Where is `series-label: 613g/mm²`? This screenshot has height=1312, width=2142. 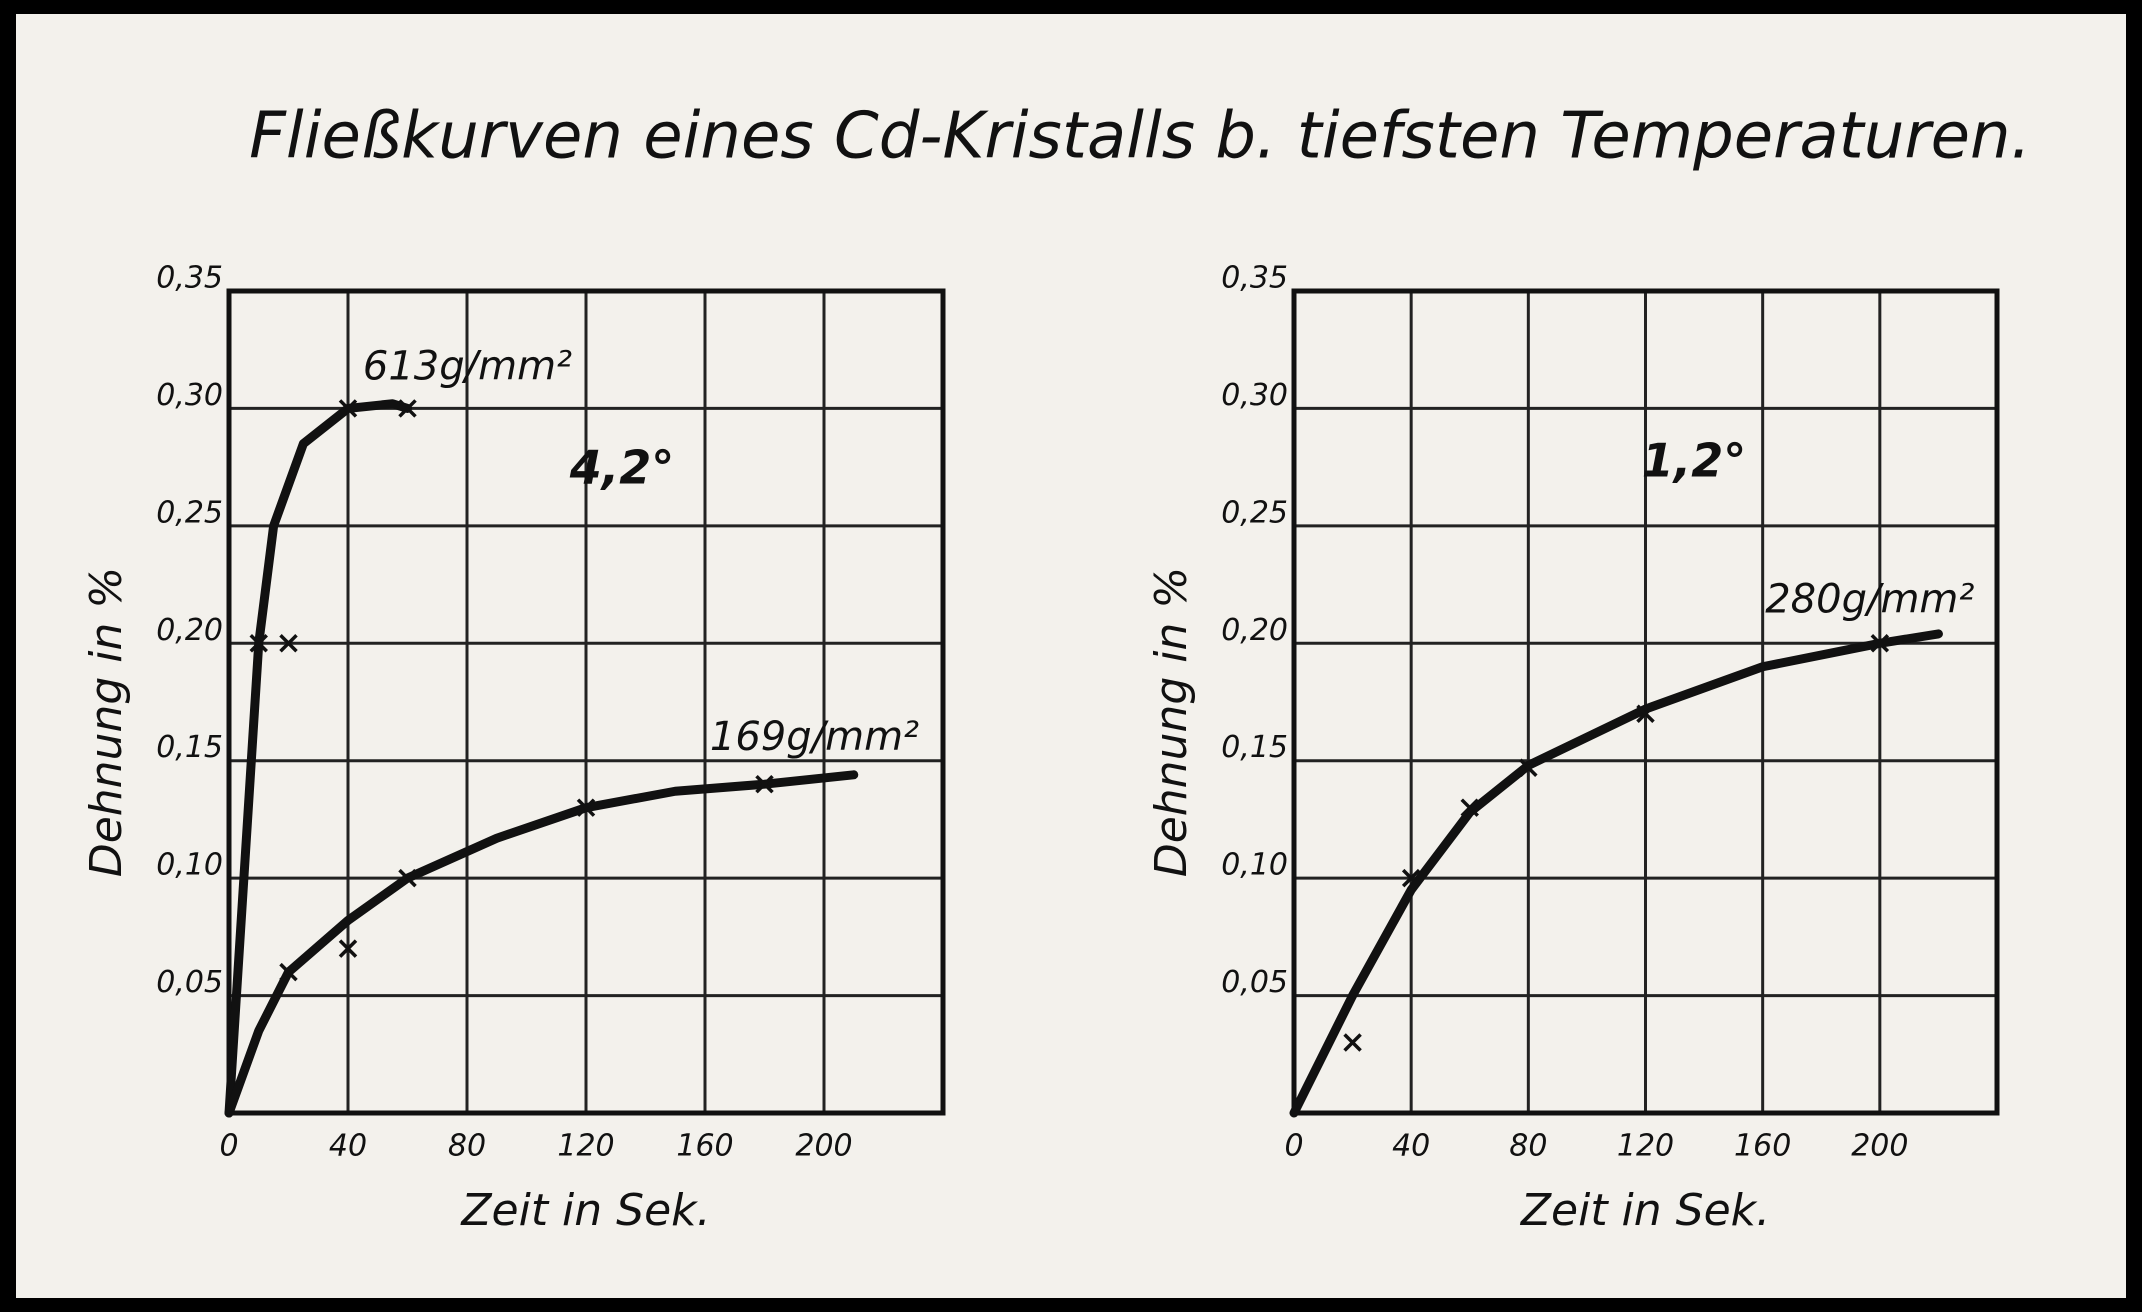
series-label: 613g/mm² is located at coordinates (467, 366).